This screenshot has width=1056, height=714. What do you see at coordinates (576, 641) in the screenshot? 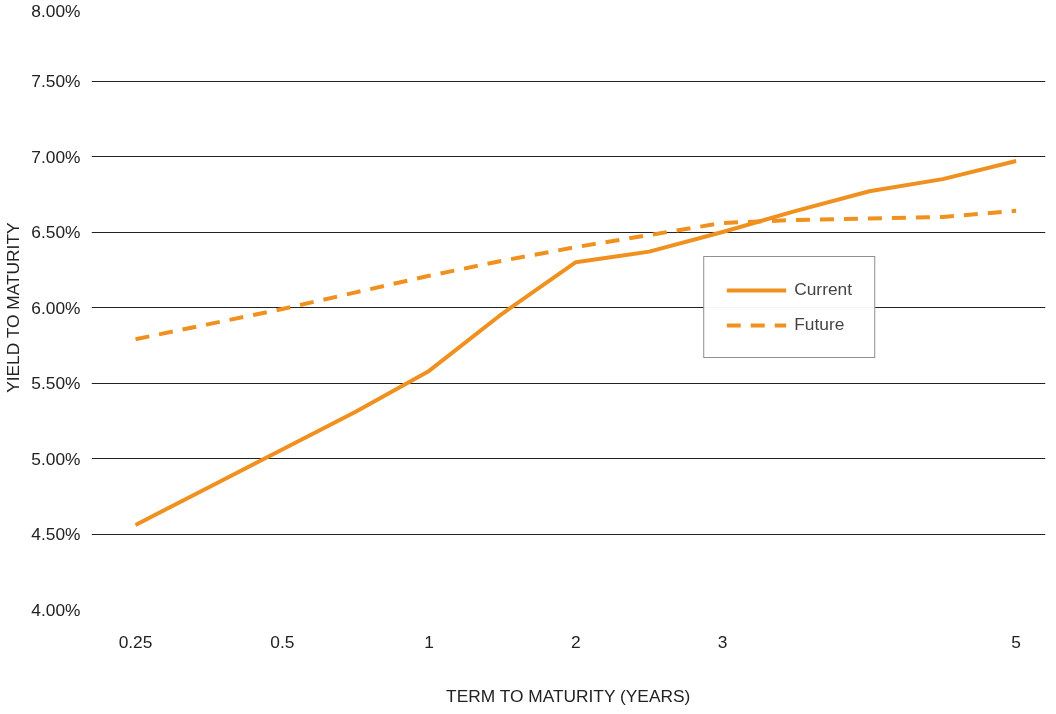
I see `x-tick-label: 2` at bounding box center [576, 641].